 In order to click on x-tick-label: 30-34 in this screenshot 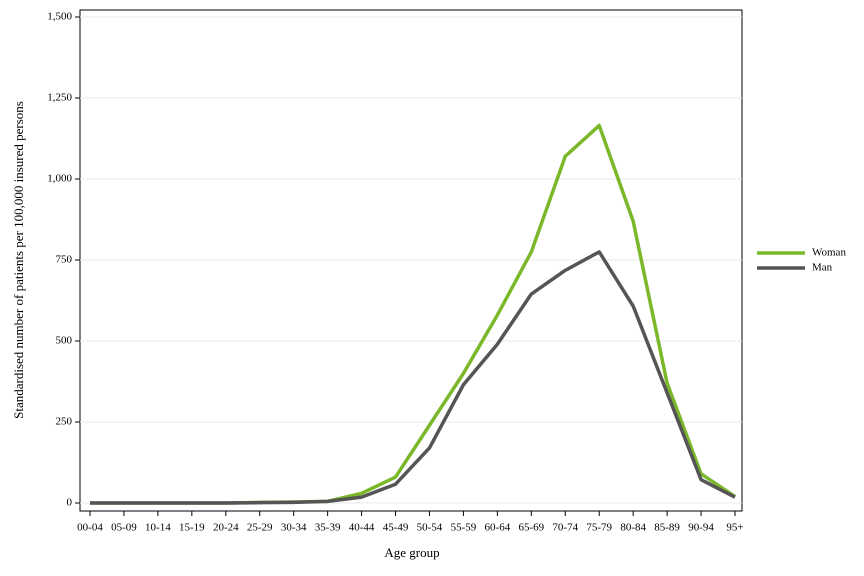, I will do `click(294, 528)`.